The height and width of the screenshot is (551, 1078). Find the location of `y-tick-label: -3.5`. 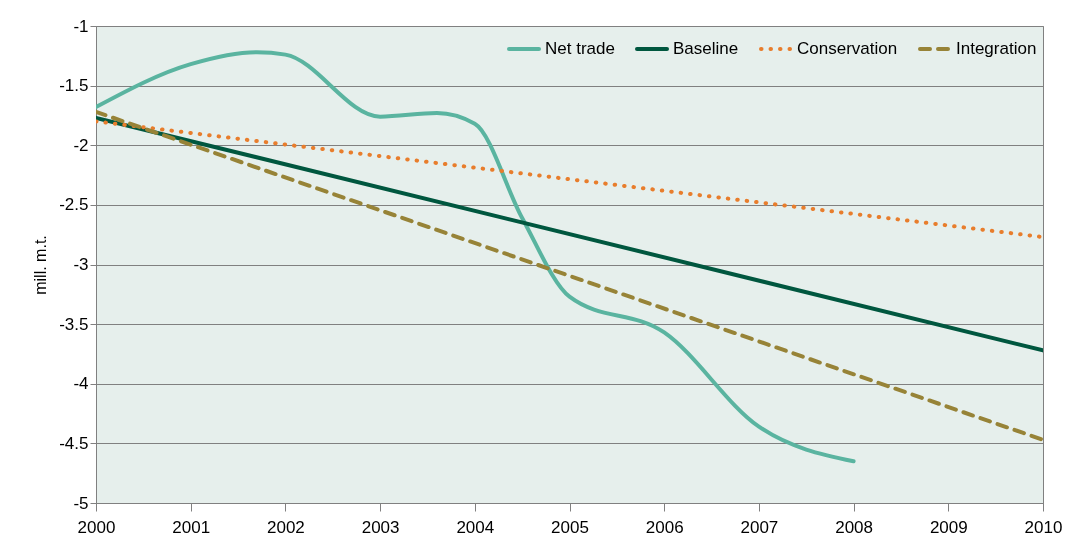

y-tick-label: -3.5 is located at coordinates (74, 324).